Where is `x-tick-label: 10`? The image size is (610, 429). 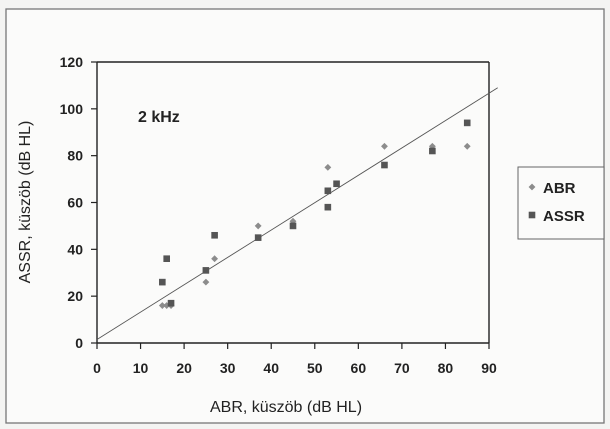 x-tick-label: 10 is located at coordinates (141, 368).